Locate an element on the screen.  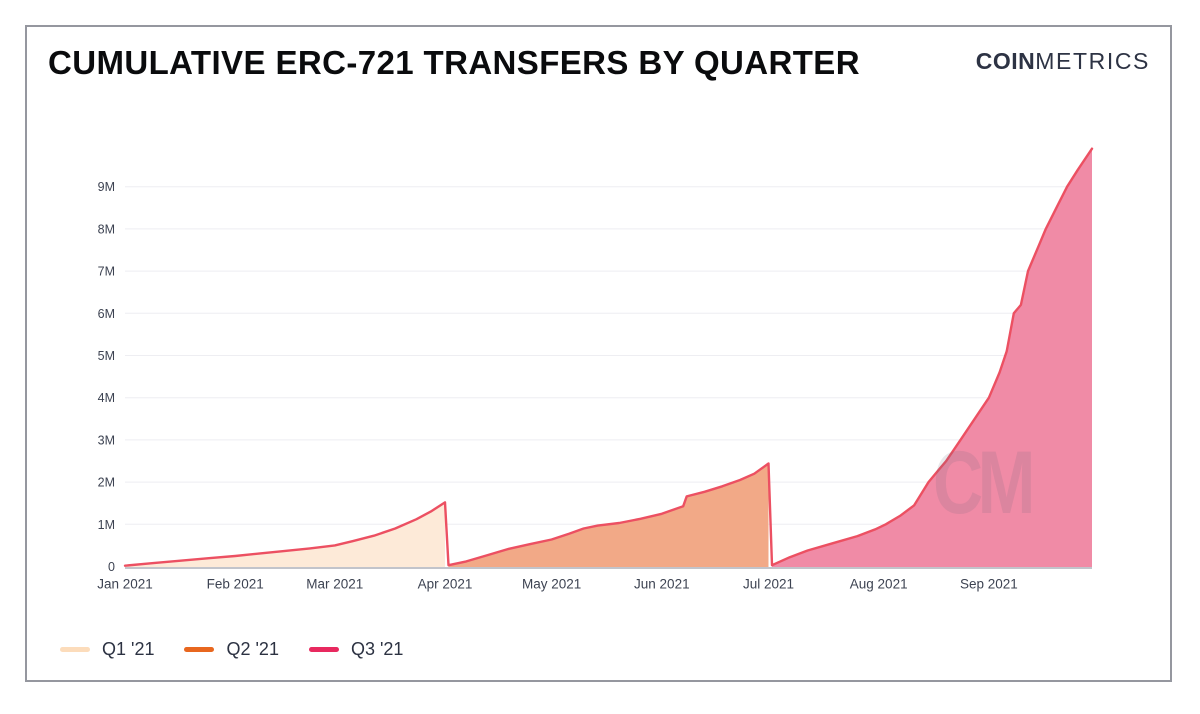
y-axis-tick-label: 6M is located at coordinates (106, 314).